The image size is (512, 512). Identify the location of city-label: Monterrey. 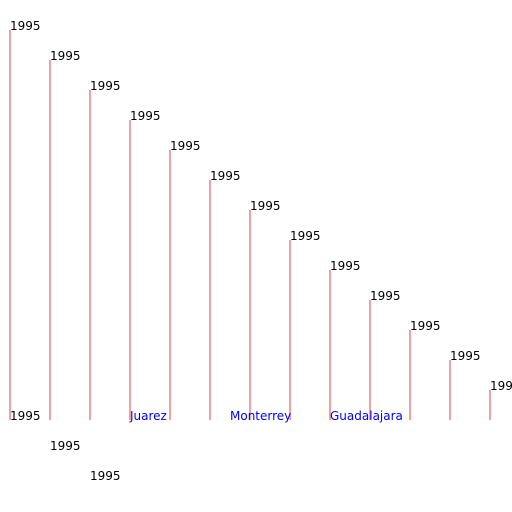
(260, 416).